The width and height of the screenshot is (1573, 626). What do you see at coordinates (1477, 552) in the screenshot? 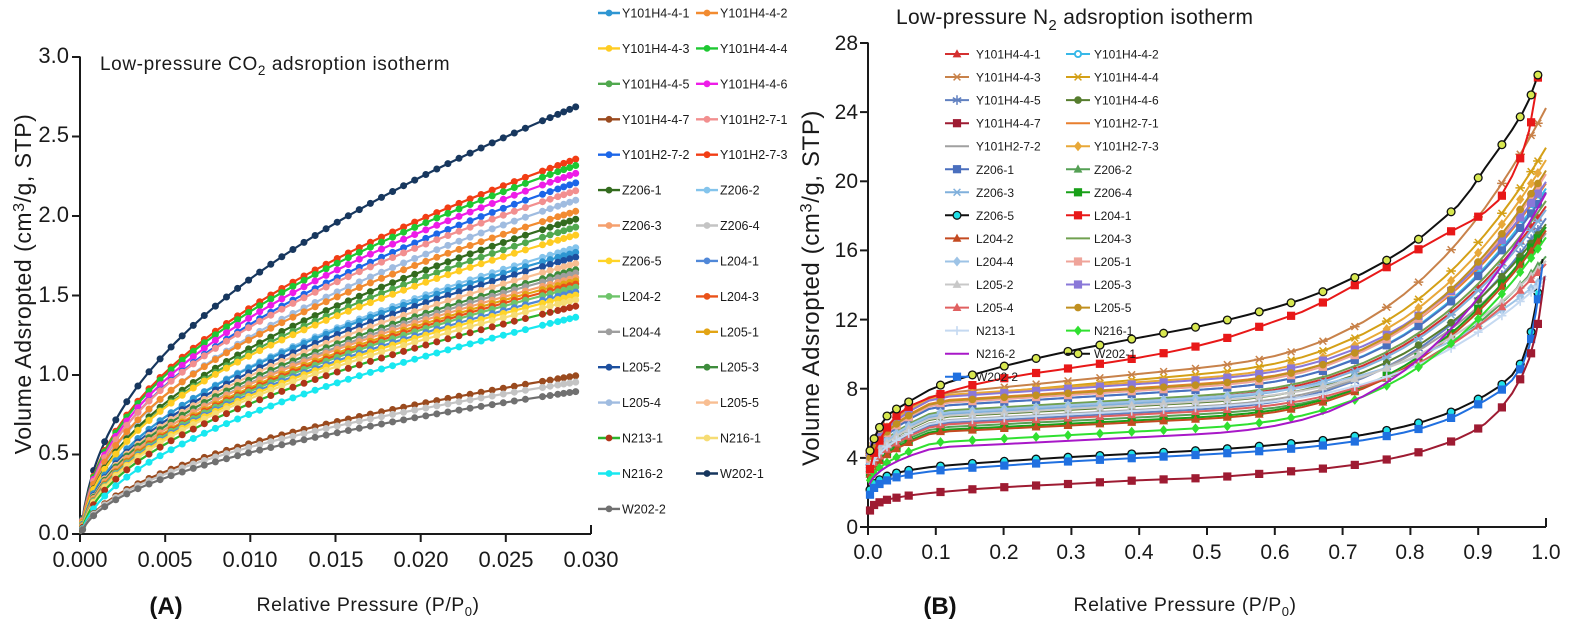
I see `svg-text: 0.9` at bounding box center [1477, 552].